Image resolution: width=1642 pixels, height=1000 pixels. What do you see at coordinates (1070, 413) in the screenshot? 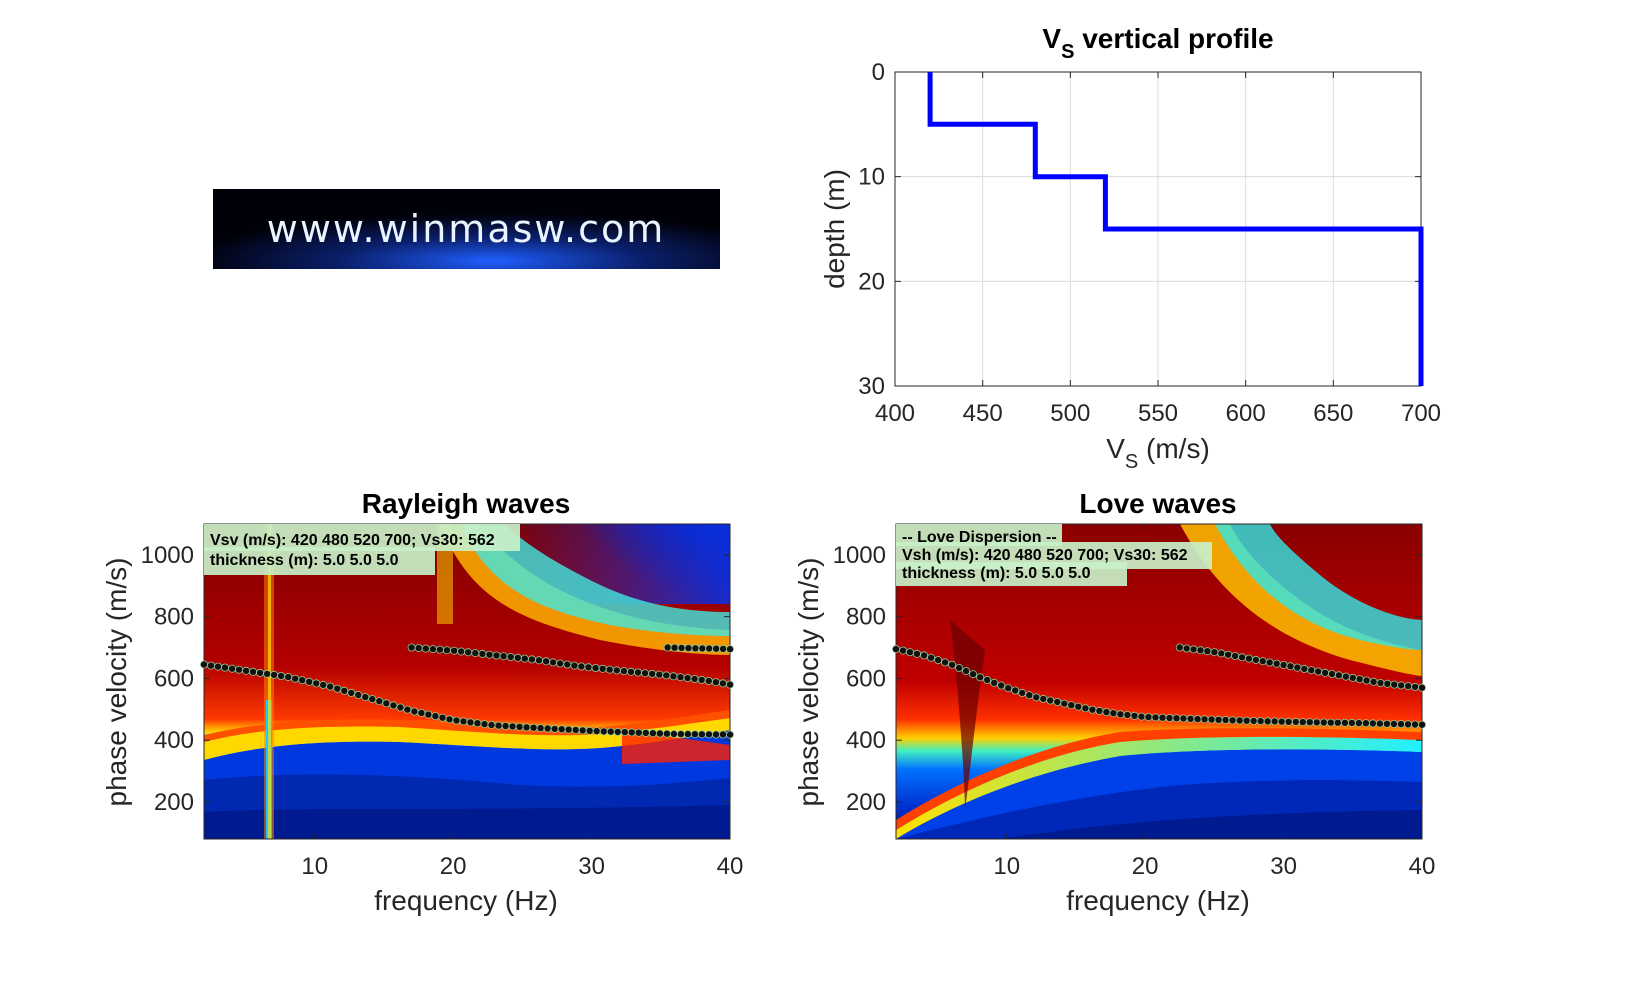
I see `x-tick-label: 500` at bounding box center [1070, 413].